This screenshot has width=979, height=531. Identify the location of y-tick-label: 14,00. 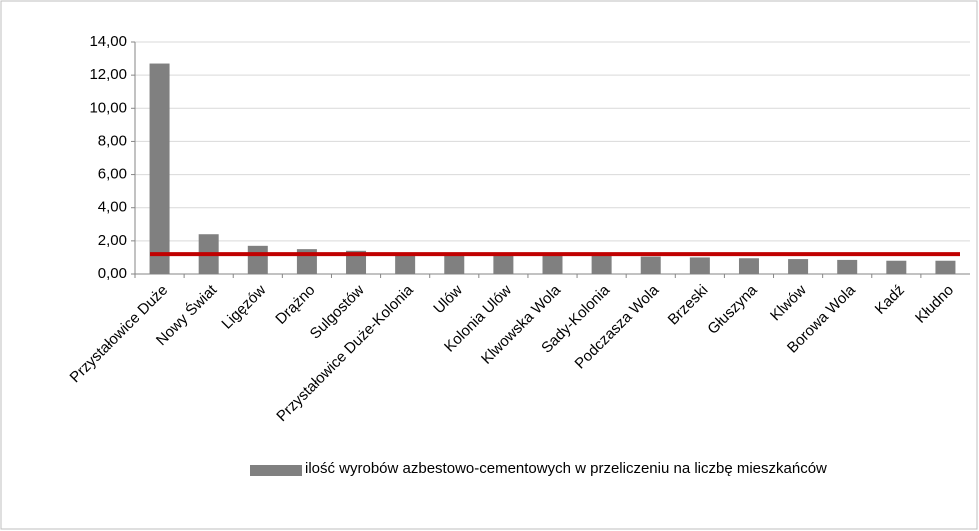
(108, 41).